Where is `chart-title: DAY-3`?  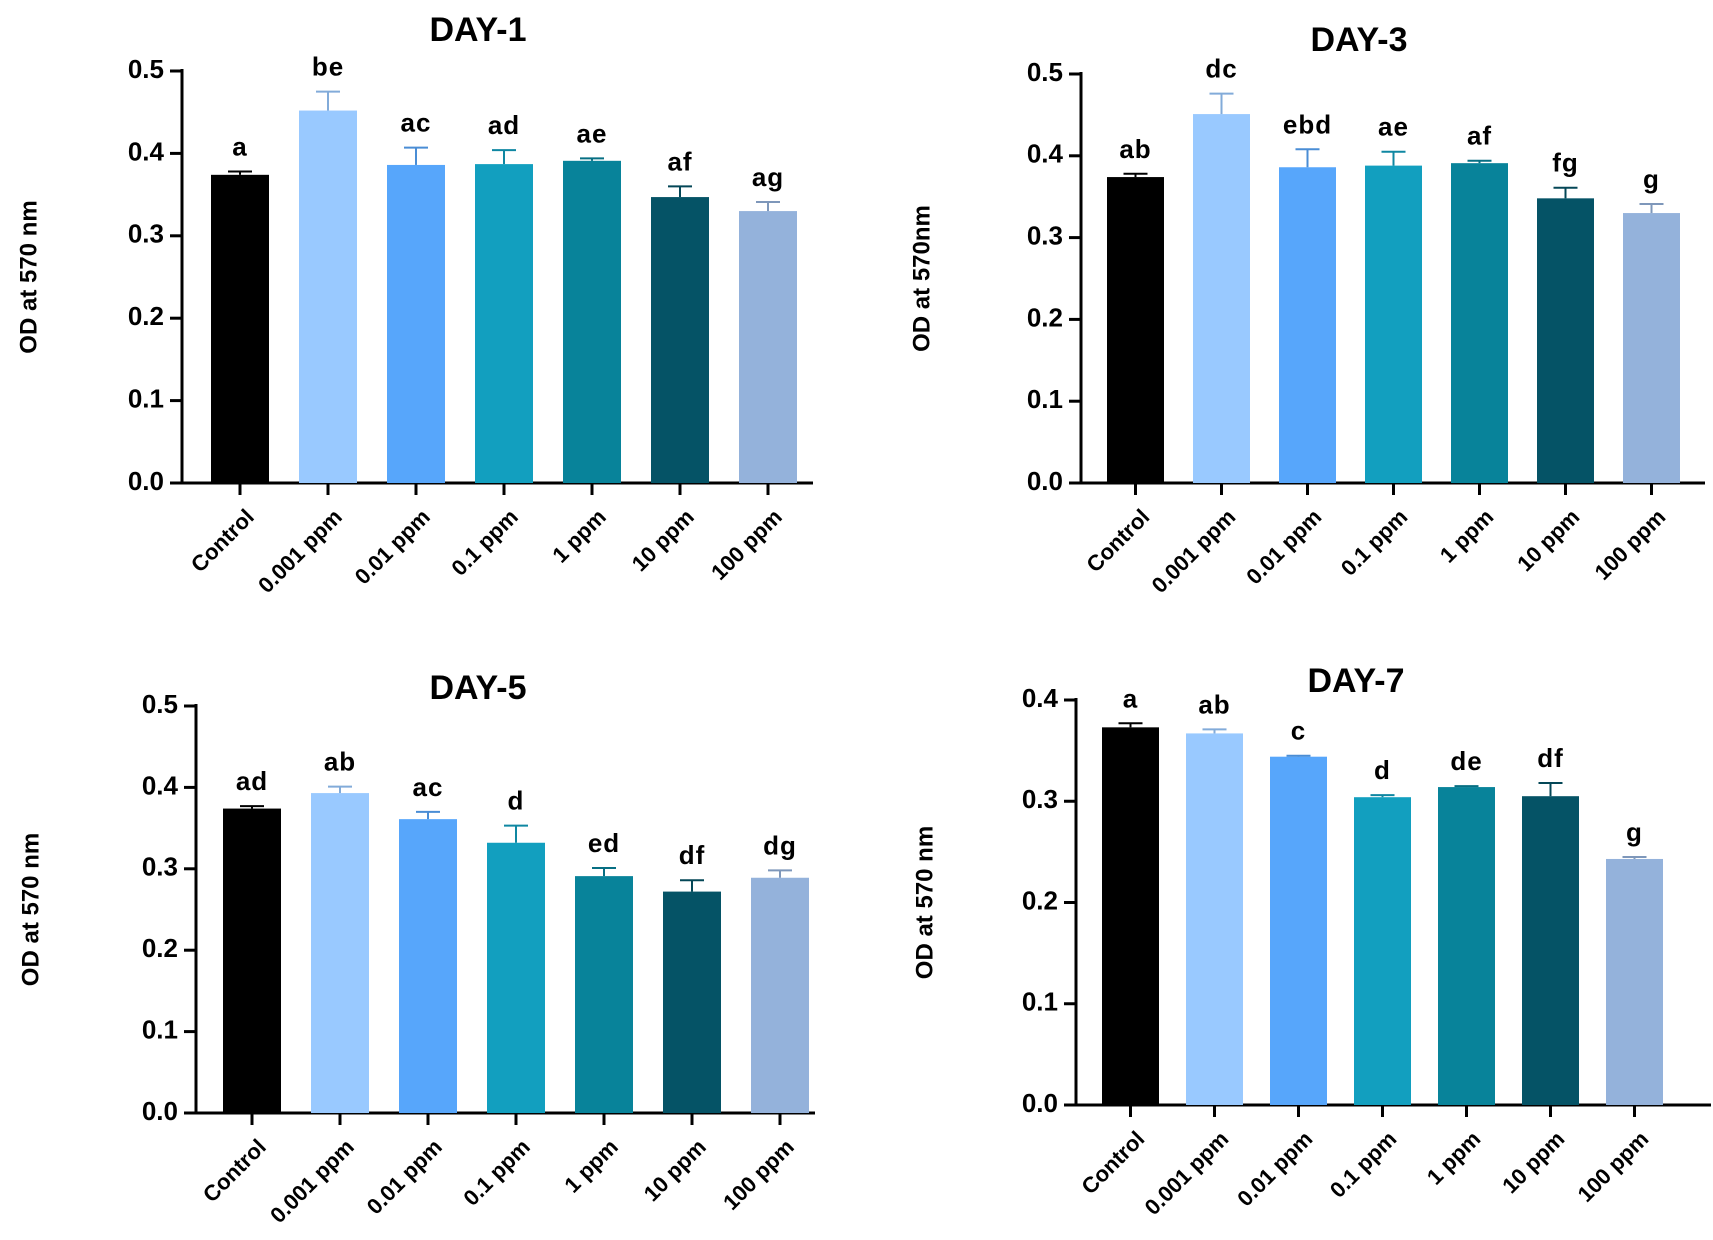 chart-title: DAY-3 is located at coordinates (1358, 40).